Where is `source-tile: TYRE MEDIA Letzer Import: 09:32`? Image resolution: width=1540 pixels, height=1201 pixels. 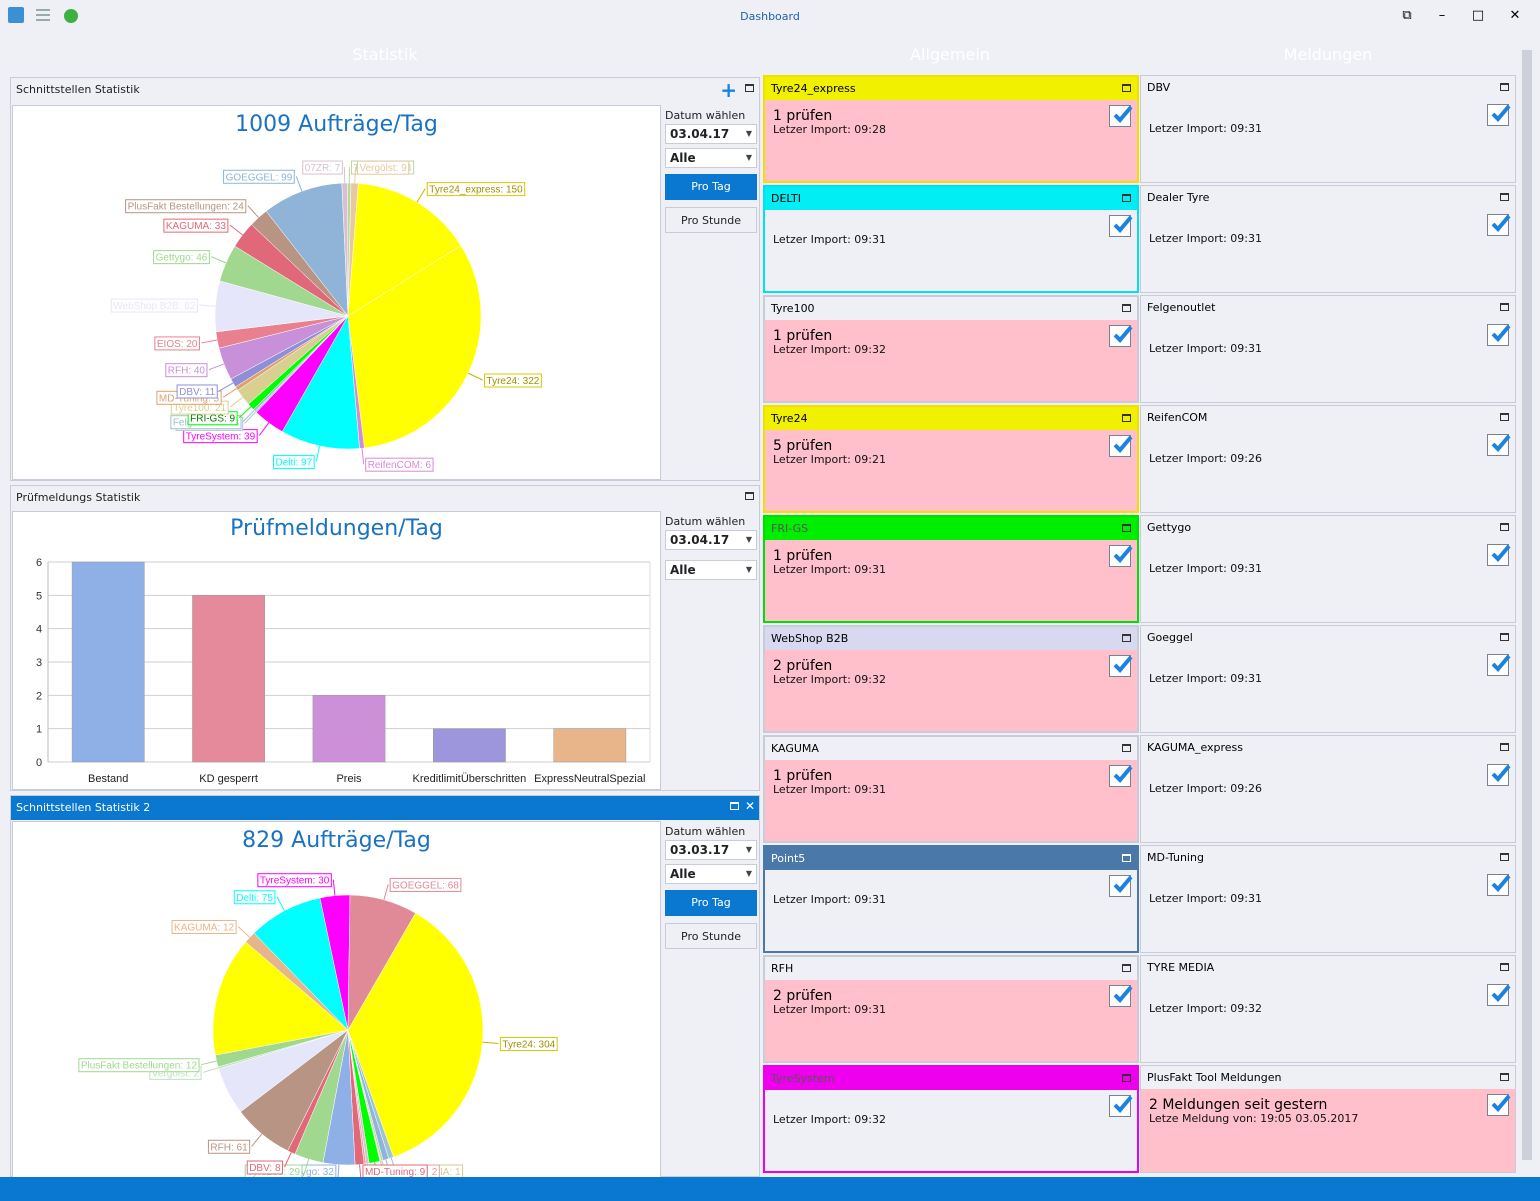 source-tile: TYRE MEDIA Letzer Import: 09:32 is located at coordinates (1328, 1009).